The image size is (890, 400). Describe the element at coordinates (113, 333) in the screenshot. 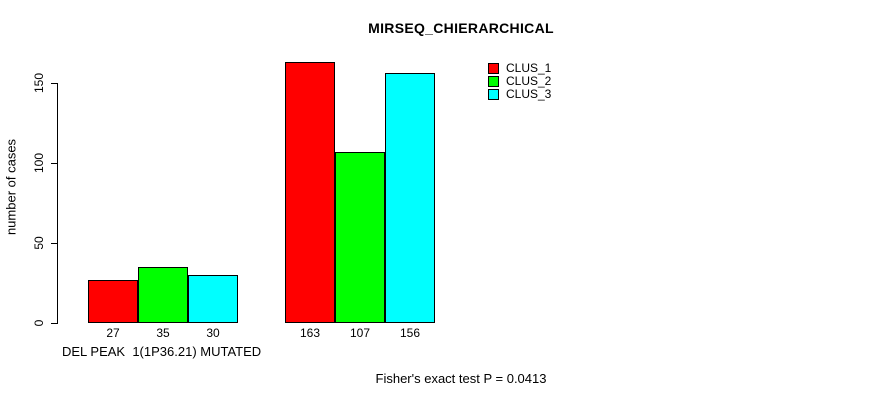

I see `bar-value-label: 27` at that location.